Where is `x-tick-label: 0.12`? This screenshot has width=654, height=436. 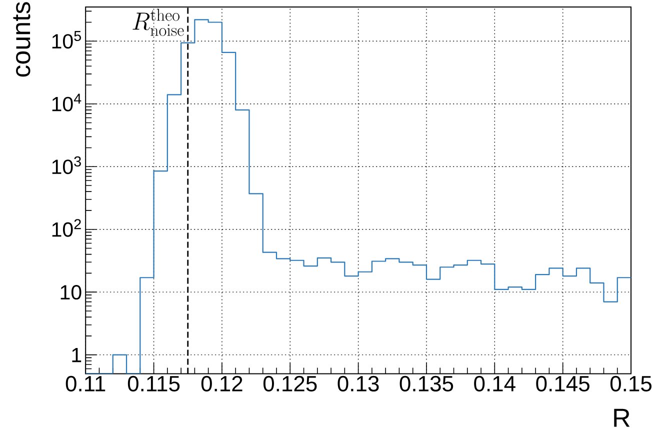
x-tick-label: 0.12 is located at coordinates (221, 384).